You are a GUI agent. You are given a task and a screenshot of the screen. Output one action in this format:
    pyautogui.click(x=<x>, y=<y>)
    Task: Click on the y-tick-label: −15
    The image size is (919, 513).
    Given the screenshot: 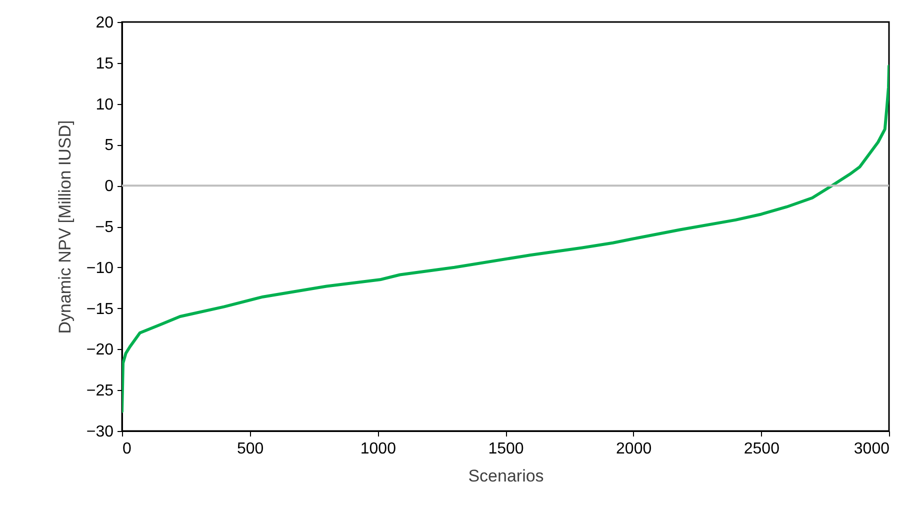 What is the action you would take?
    pyautogui.click(x=100, y=309)
    